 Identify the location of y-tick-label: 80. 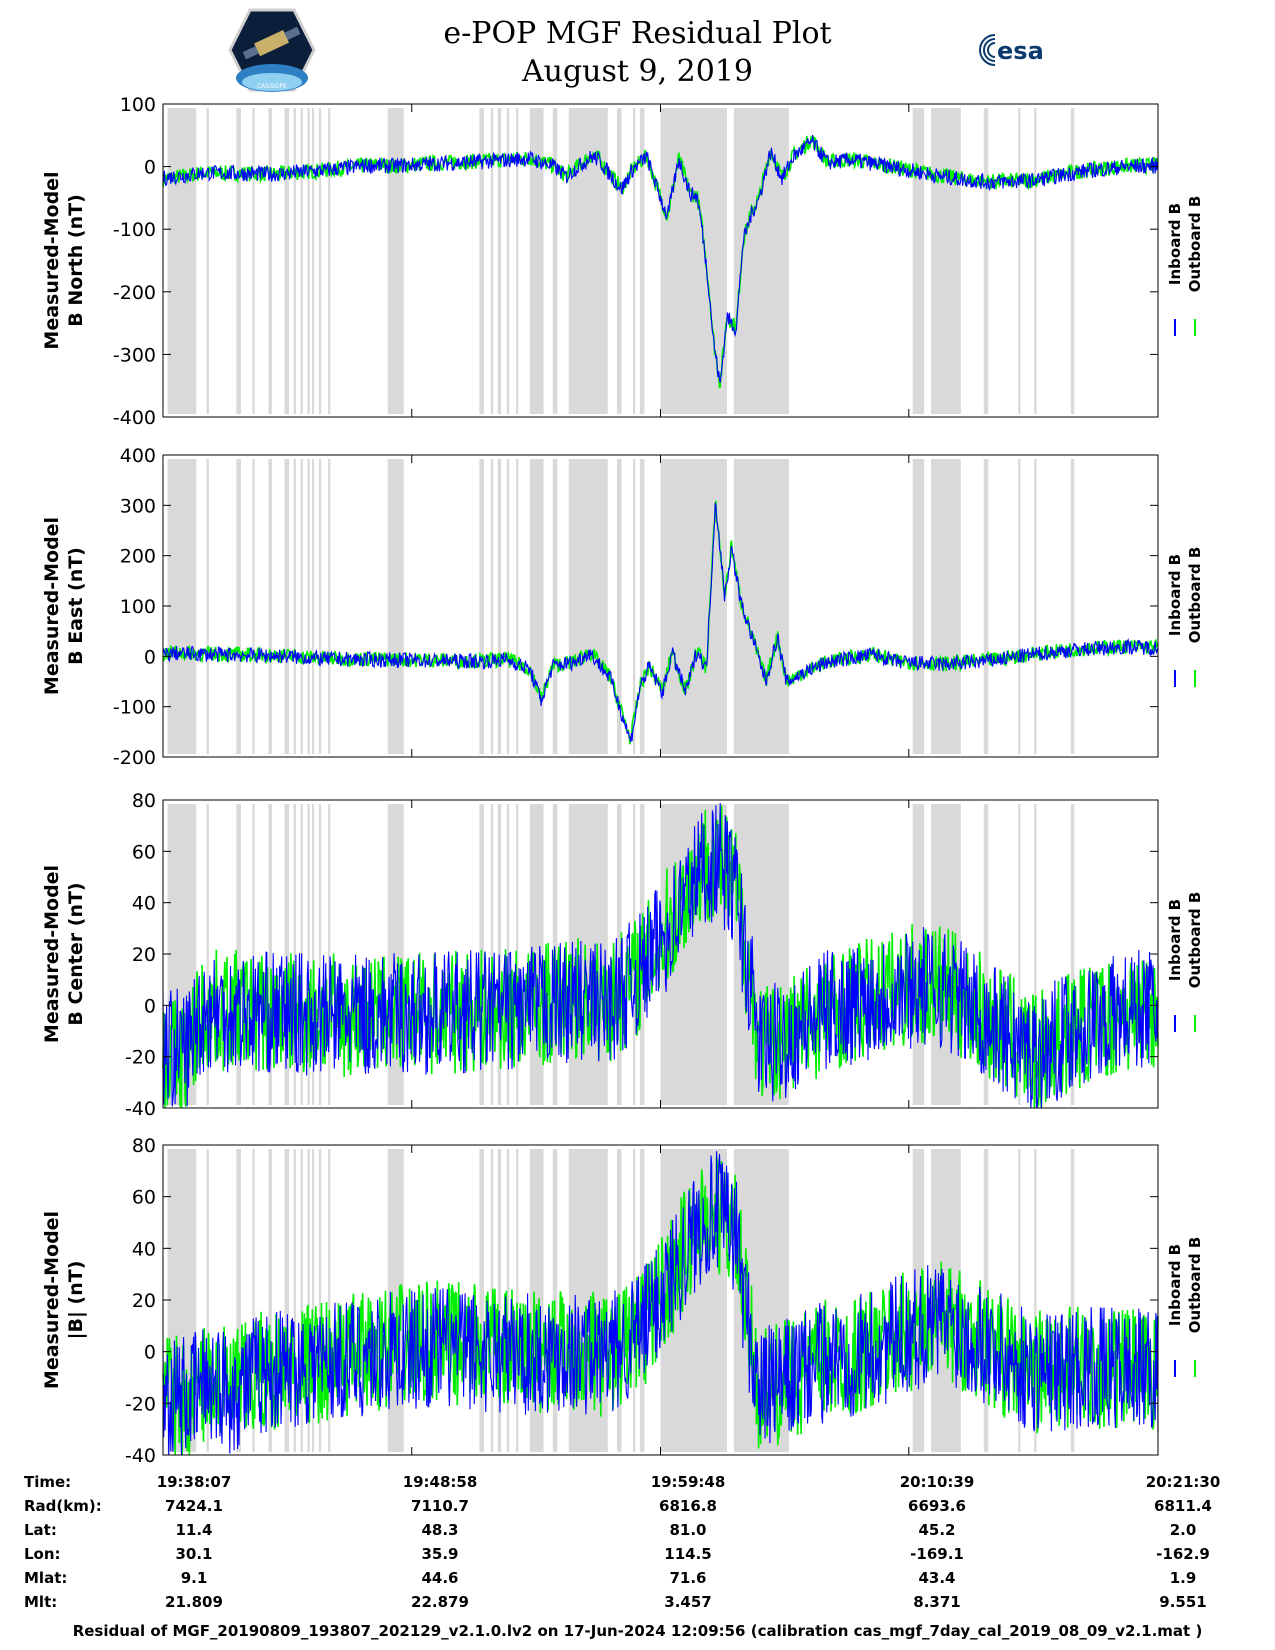
(144, 801).